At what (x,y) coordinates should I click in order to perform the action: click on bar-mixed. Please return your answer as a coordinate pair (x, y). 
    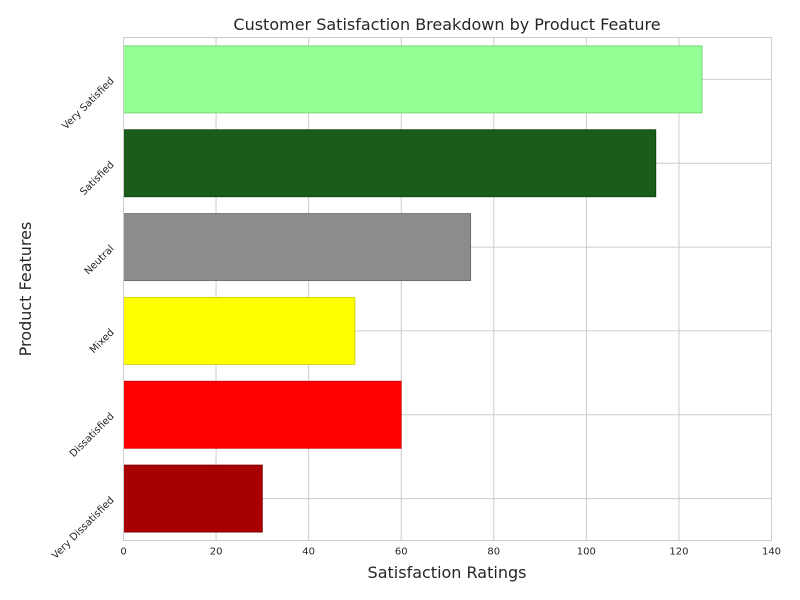
    Looking at the image, I should click on (239, 330).